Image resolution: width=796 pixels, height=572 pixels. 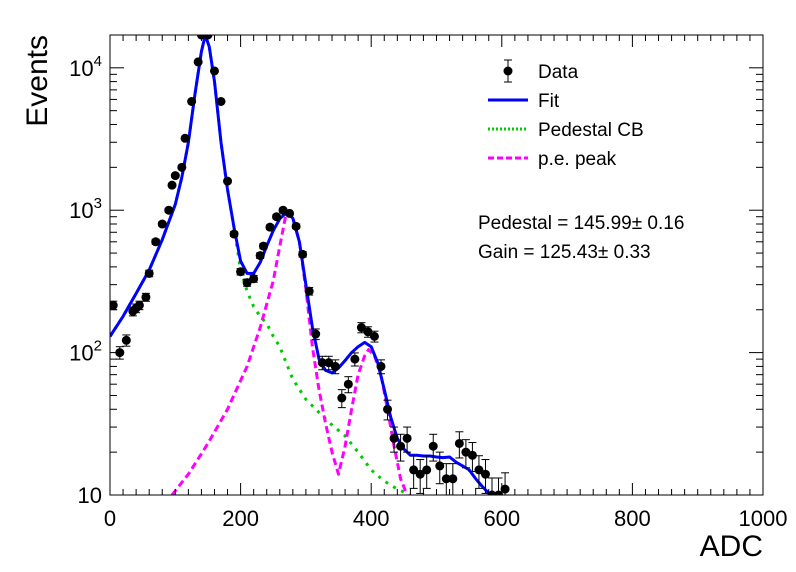 I want to click on x-tick-label: 200, so click(x=240, y=518).